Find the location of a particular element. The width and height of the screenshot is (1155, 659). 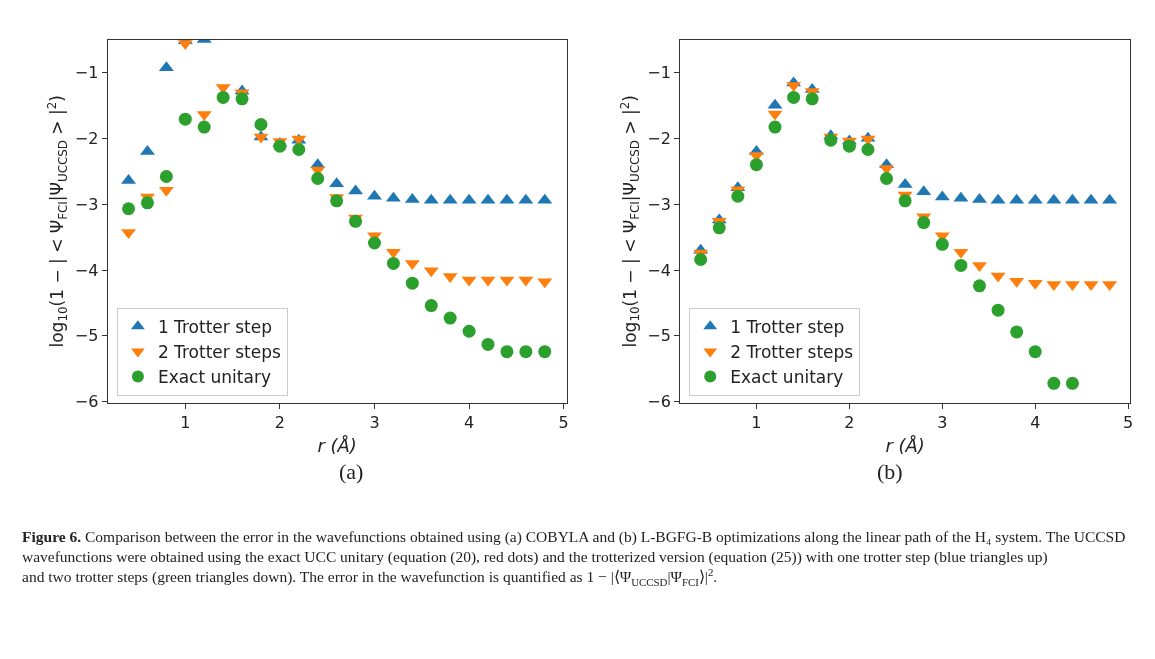

text: (a) is located at coordinates (351, 471).